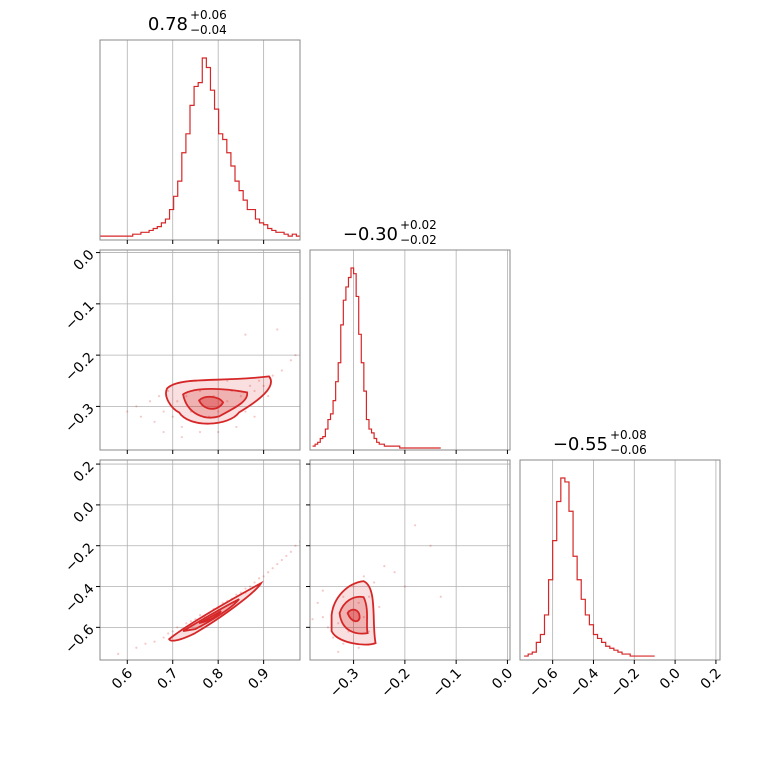 Image resolution: width=760 pixels, height=760 pixels. I want to click on panel-title-minus: −0.02, so click(418, 240).